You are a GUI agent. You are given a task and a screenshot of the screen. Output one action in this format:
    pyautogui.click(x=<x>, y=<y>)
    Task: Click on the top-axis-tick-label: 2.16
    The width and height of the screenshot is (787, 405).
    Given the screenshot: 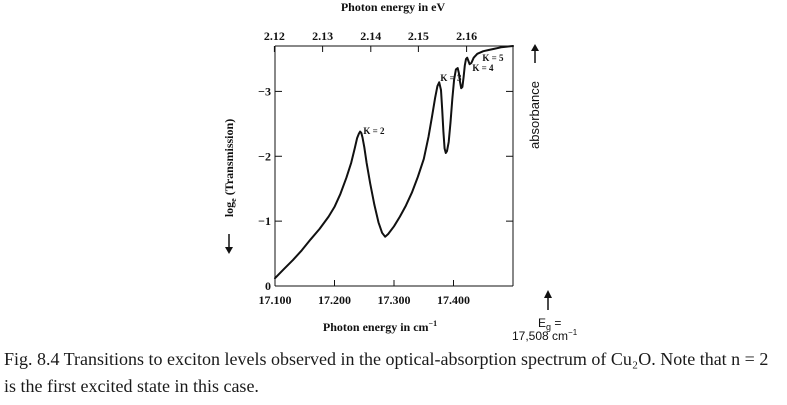 What is the action you would take?
    pyautogui.click(x=466, y=36)
    